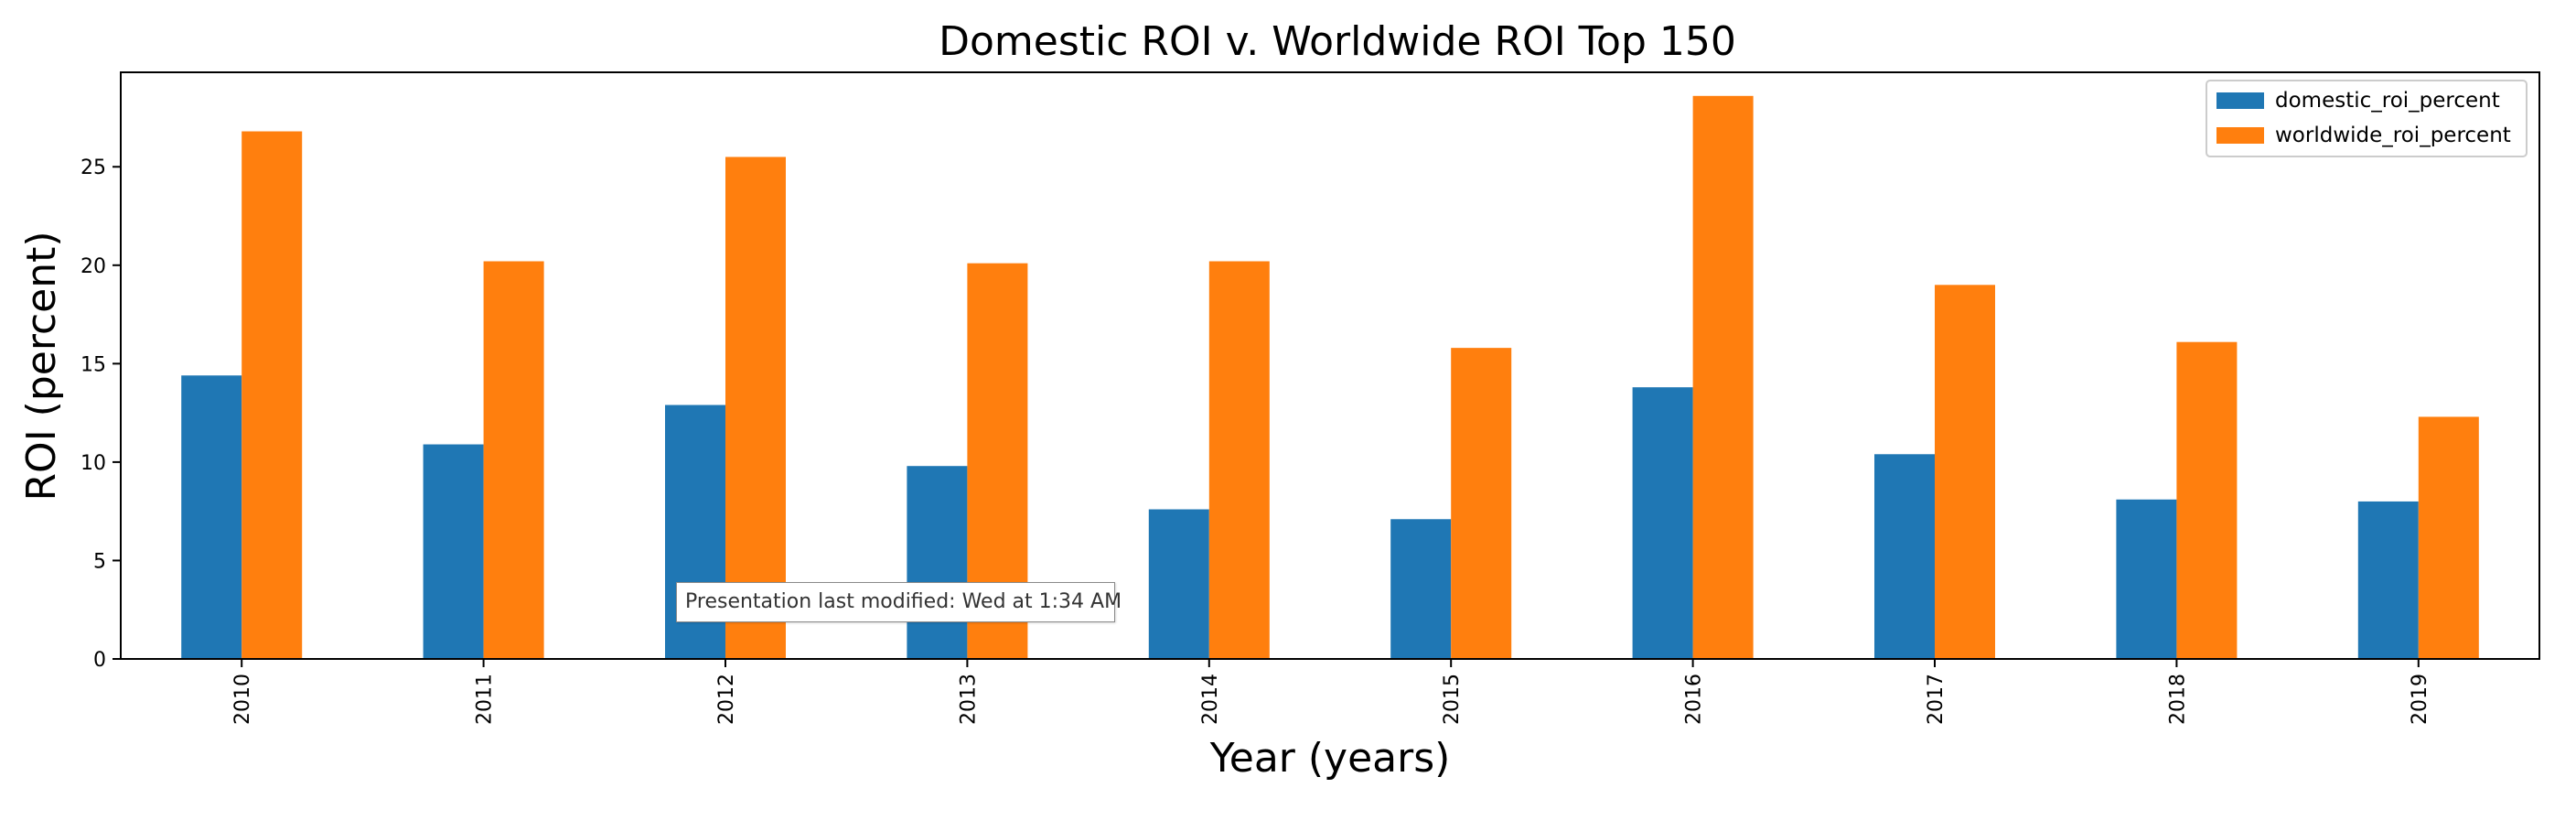 The width and height of the screenshot is (2576, 831). I want to click on x-tick-label: 2018, so click(2178, 699).